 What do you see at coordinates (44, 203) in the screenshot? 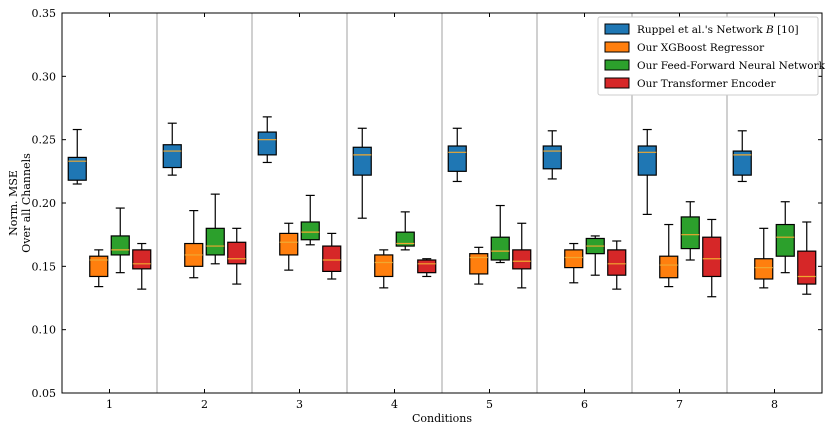
I see `y-tick-label: 0.20` at bounding box center [44, 203].